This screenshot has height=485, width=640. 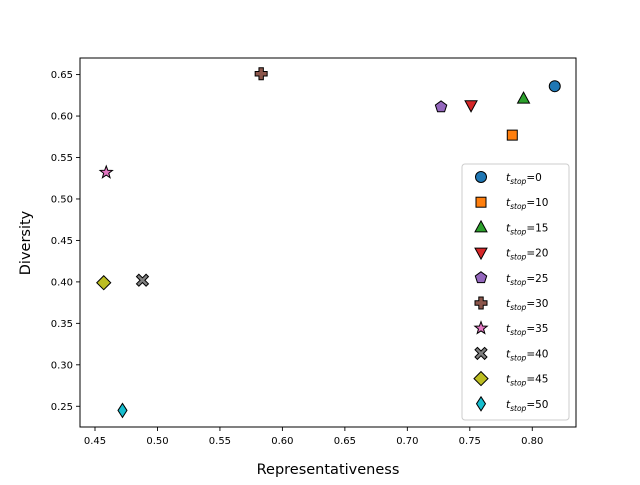 What do you see at coordinates (62, 241) in the screenshot?
I see `y-tick-label-4: 0.45` at bounding box center [62, 241].